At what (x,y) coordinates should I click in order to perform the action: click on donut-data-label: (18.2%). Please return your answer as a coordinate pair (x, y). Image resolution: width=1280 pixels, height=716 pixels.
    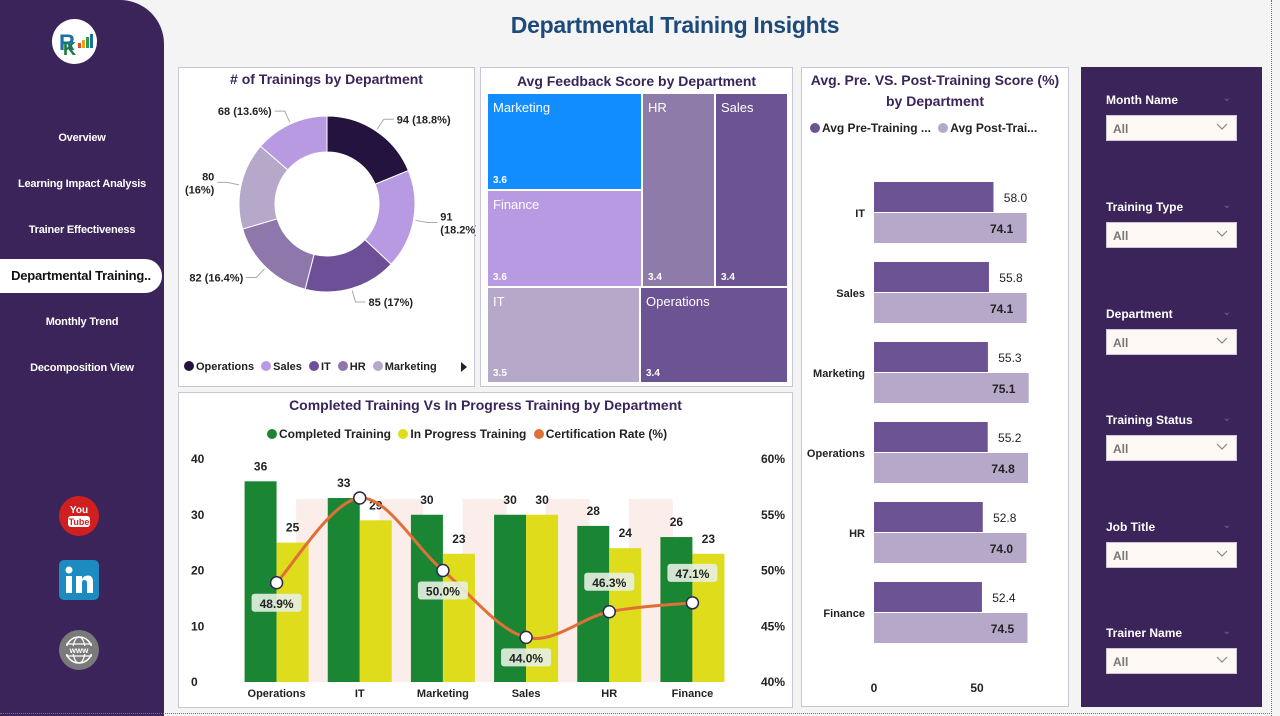
    Looking at the image, I should click on (458, 230).